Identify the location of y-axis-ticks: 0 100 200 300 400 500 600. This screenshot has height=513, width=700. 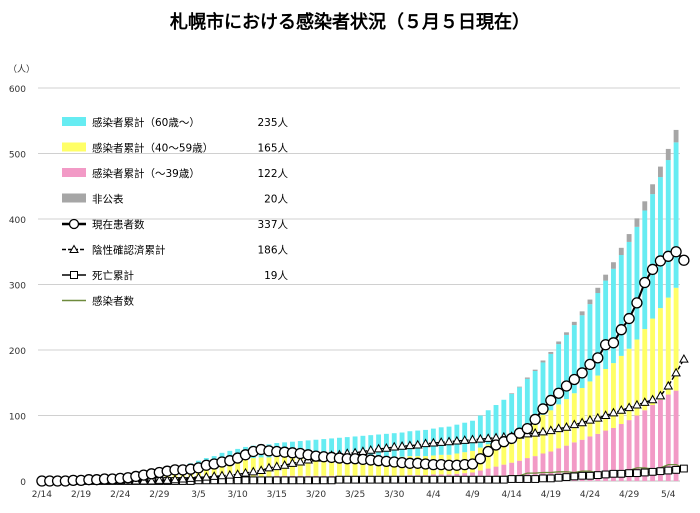
(17, 286).